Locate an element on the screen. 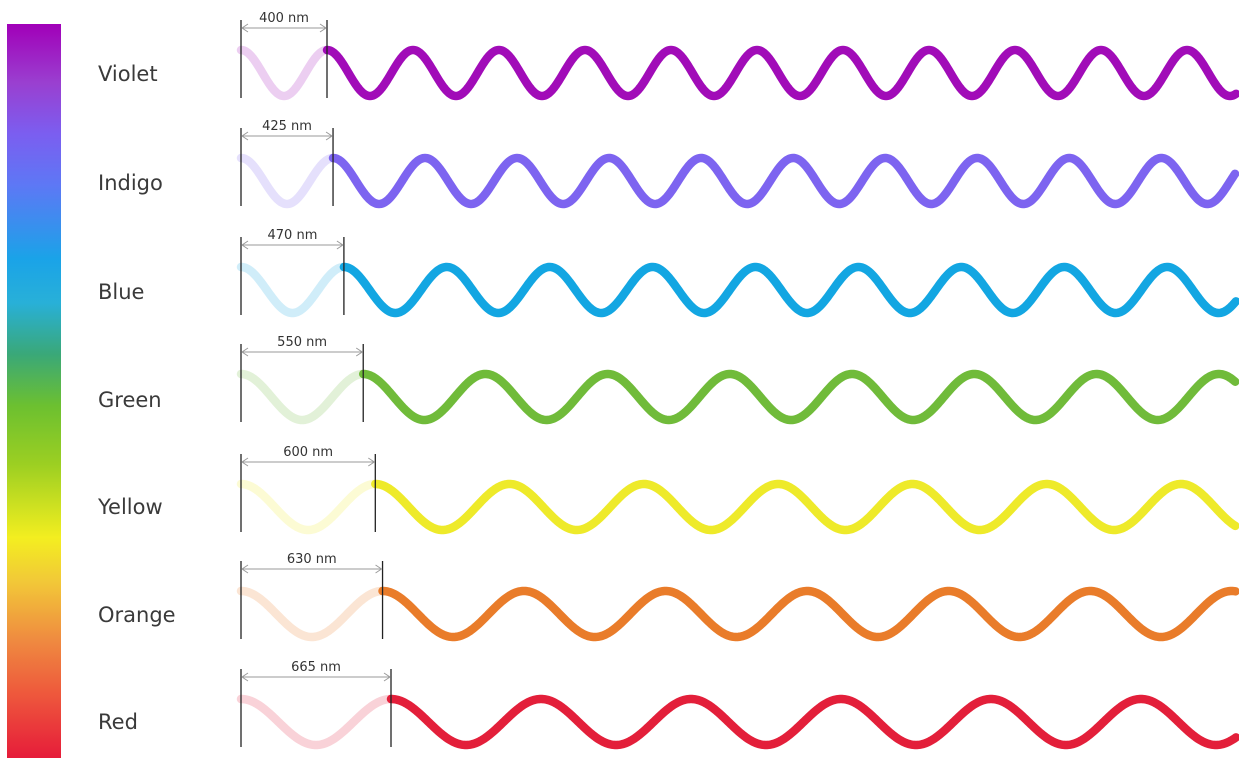 The width and height of the screenshot is (1239, 760). band-label-blue: Blue is located at coordinates (121, 292).